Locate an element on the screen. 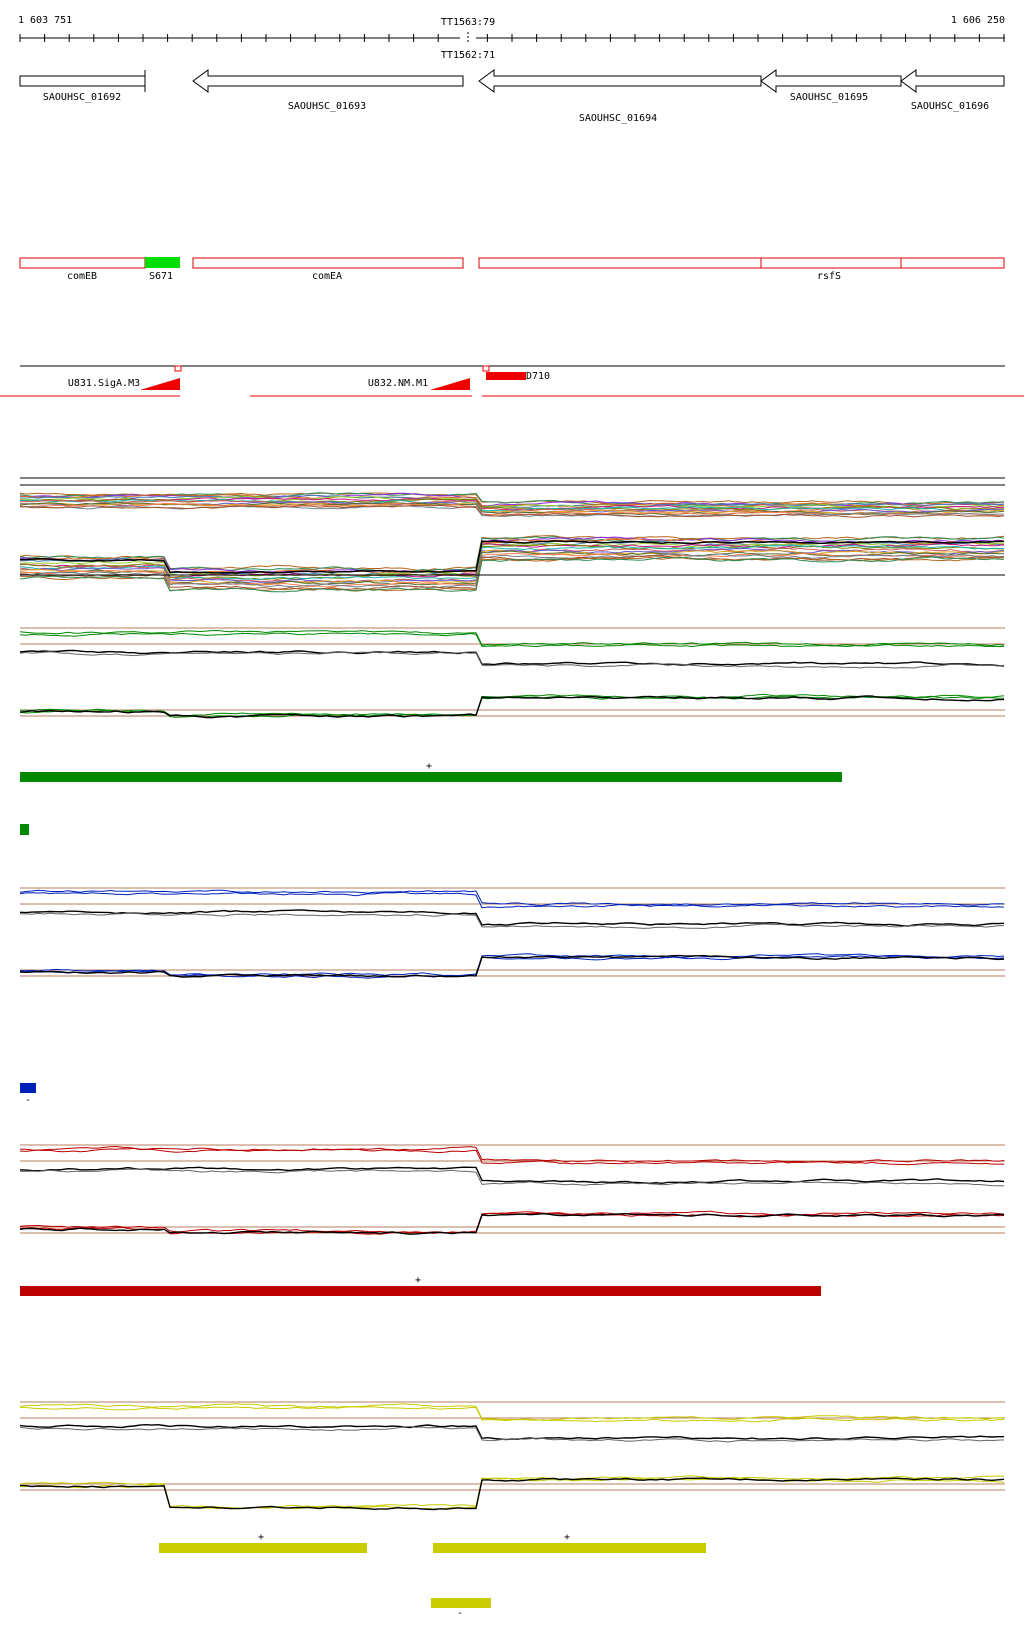 This screenshot has height=1640, width=1024. gene-label: SAOUHSC_01696 is located at coordinates (950, 106).